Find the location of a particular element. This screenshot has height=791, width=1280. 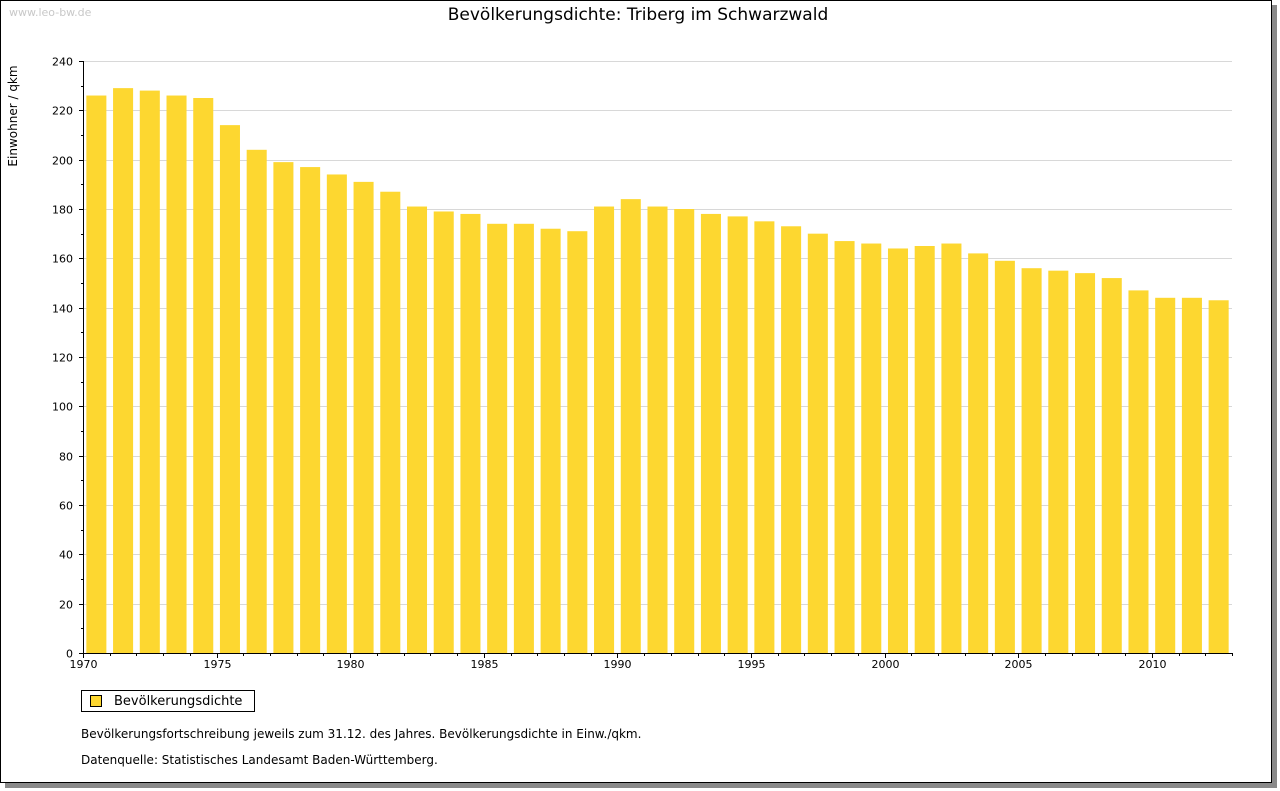

y-tick-label: 200 is located at coordinates (62, 161).